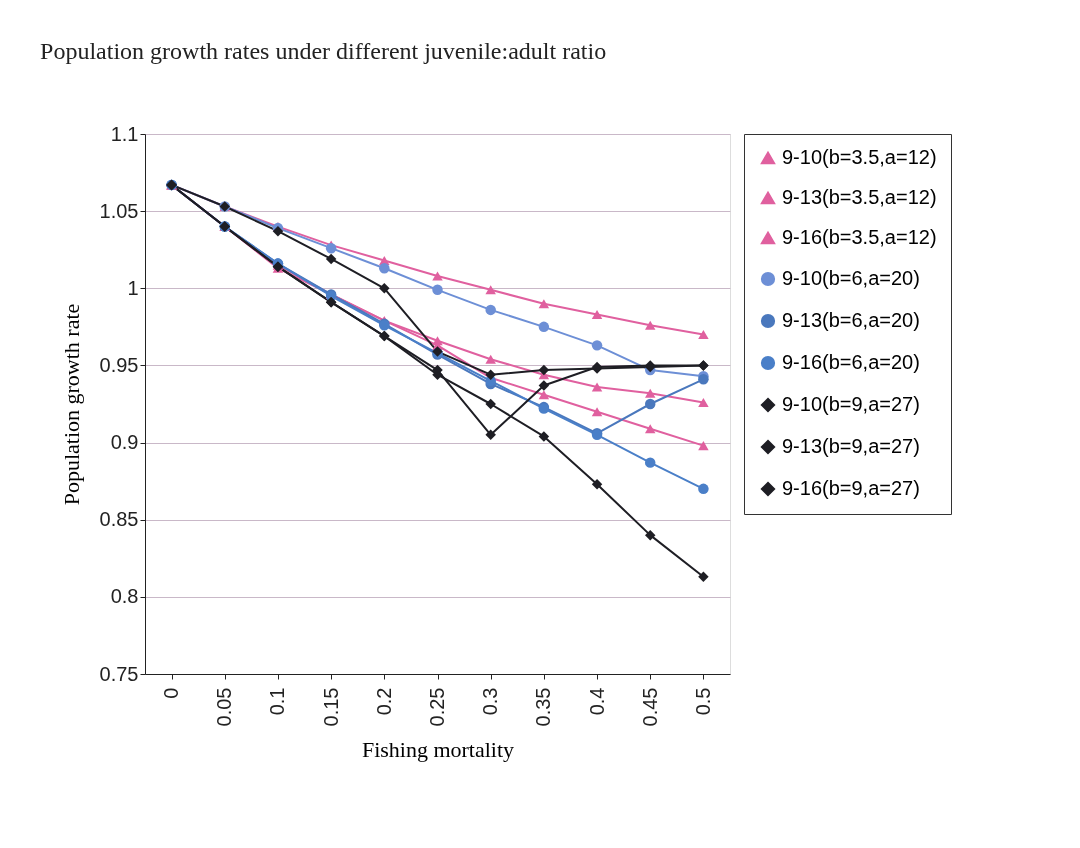 Image resolution: width=1080 pixels, height=848 pixels. What do you see at coordinates (133, 287) in the screenshot?
I see `y-tick-label: 1` at bounding box center [133, 287].